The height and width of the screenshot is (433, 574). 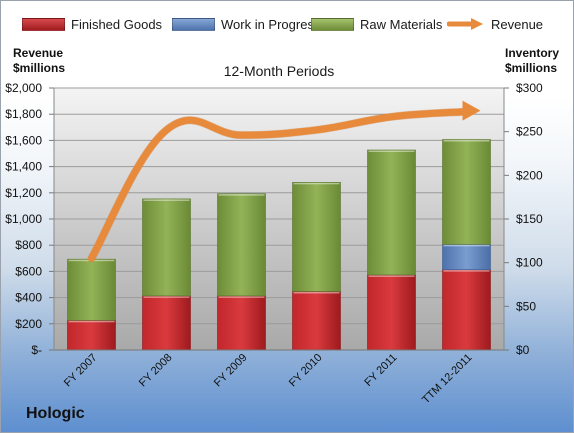 I want to click on revenue-arrowhead, so click(x=471, y=110).